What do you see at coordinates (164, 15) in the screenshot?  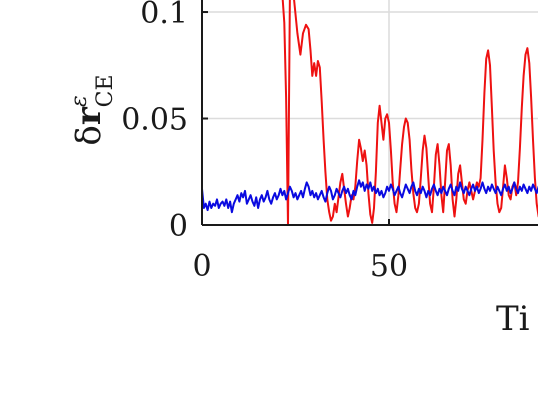 I see `y-tick-label: 0.1` at bounding box center [164, 15].